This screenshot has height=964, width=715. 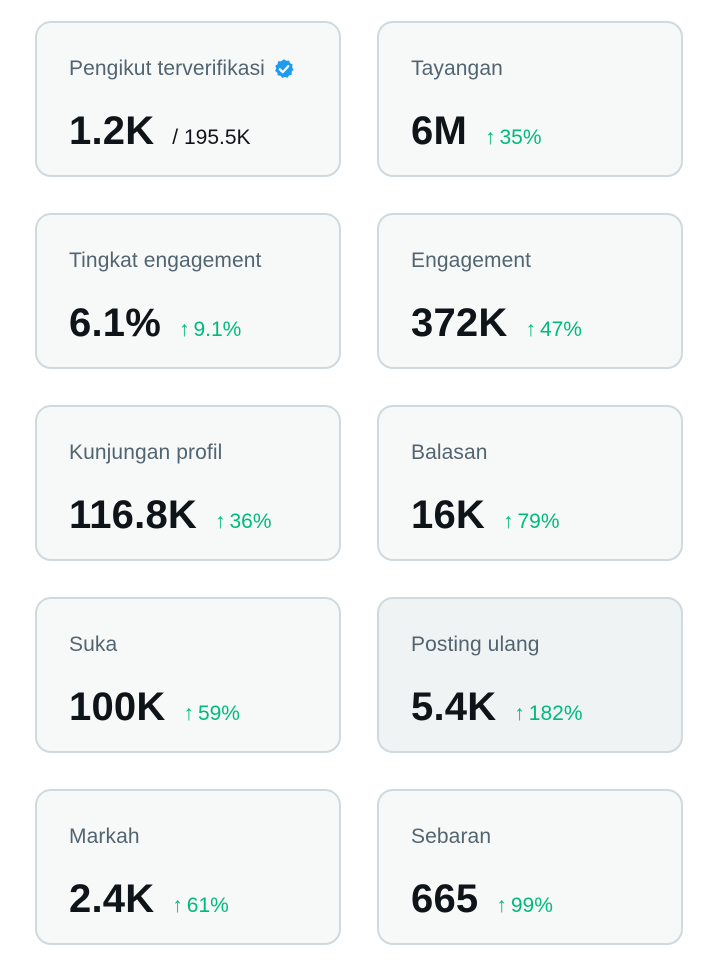 I want to click on metric-trend: ↑ 35%, so click(x=513, y=138).